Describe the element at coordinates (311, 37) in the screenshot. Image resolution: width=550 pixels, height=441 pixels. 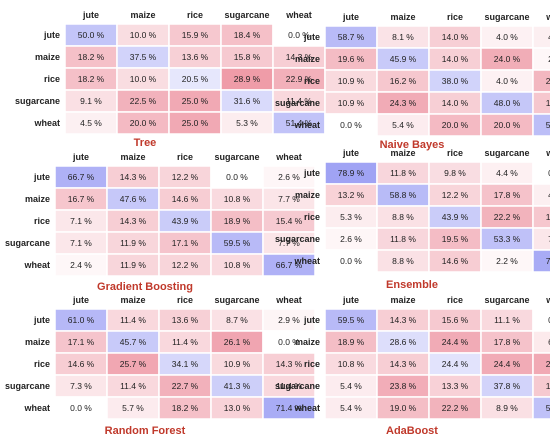
I see `row-label-jute: jute` at that location.